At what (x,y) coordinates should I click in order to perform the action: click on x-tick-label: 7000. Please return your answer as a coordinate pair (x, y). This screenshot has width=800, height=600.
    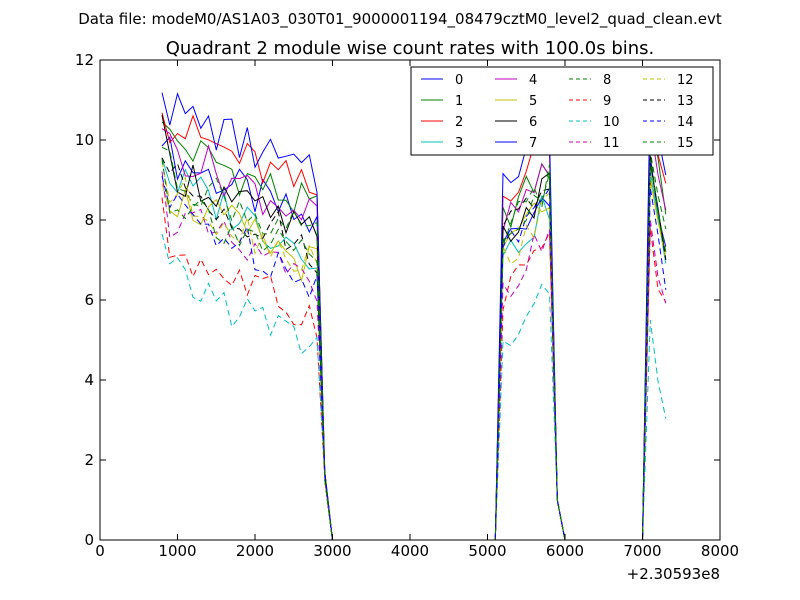
    Looking at the image, I should click on (642, 551).